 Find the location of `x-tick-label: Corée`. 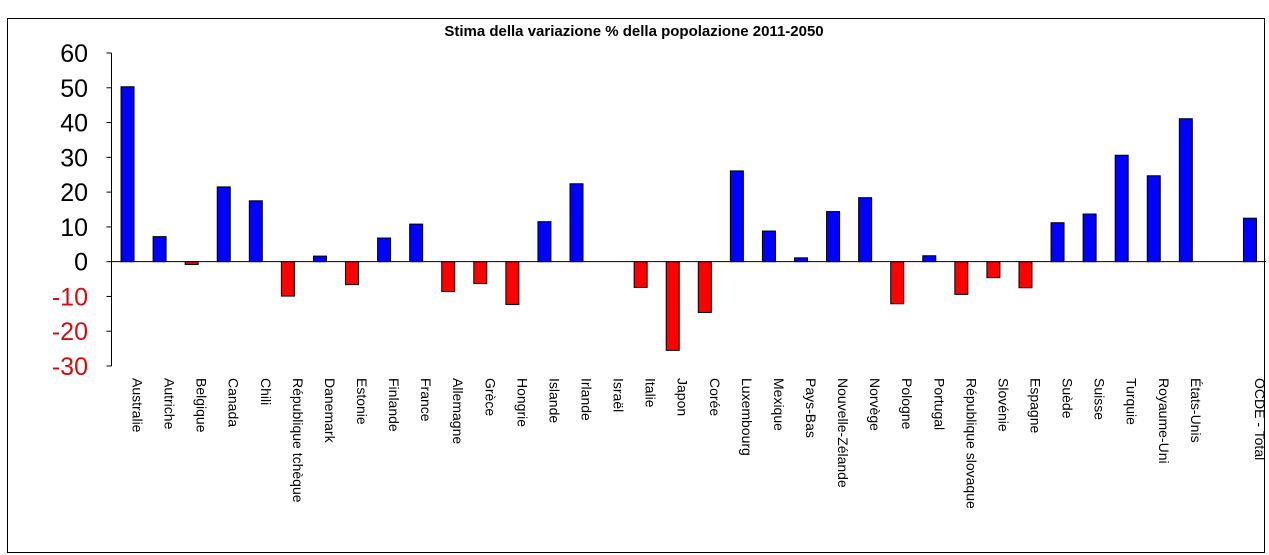

x-tick-label: Corée is located at coordinates (715, 397).